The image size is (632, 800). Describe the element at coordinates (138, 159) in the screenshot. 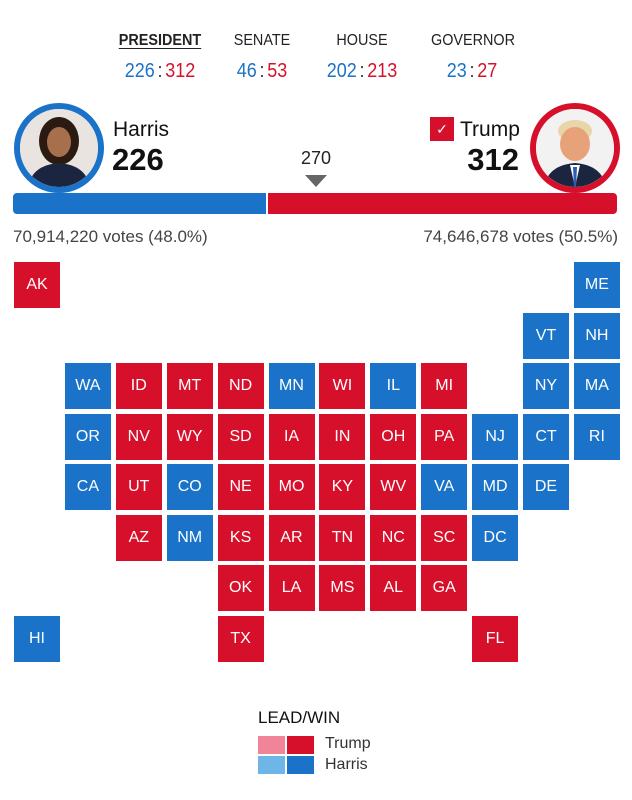

I see `harris-ev: 226` at that location.